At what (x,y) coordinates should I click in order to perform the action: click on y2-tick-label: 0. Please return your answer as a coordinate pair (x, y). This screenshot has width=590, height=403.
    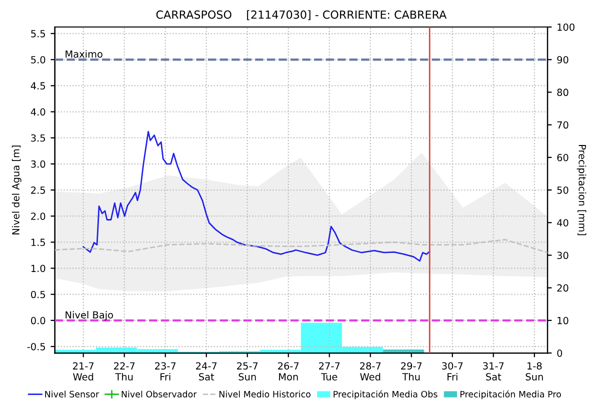
    Looking at the image, I should click on (559, 353).